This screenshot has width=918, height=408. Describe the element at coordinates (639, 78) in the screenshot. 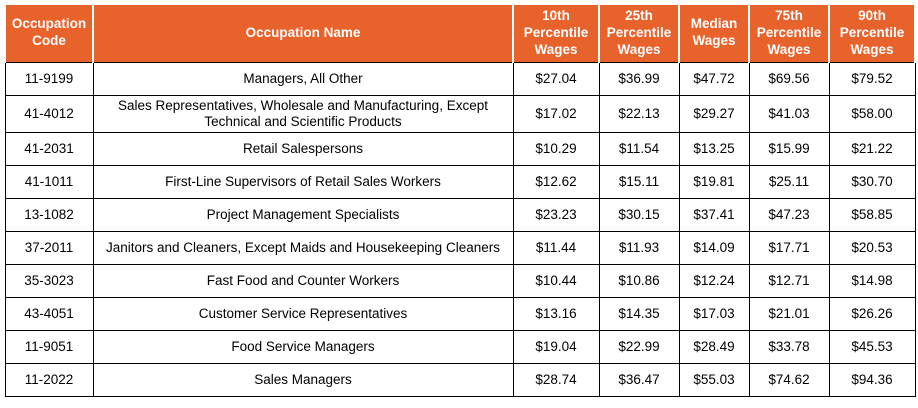

I see `wage-cell: $36.99` at that location.